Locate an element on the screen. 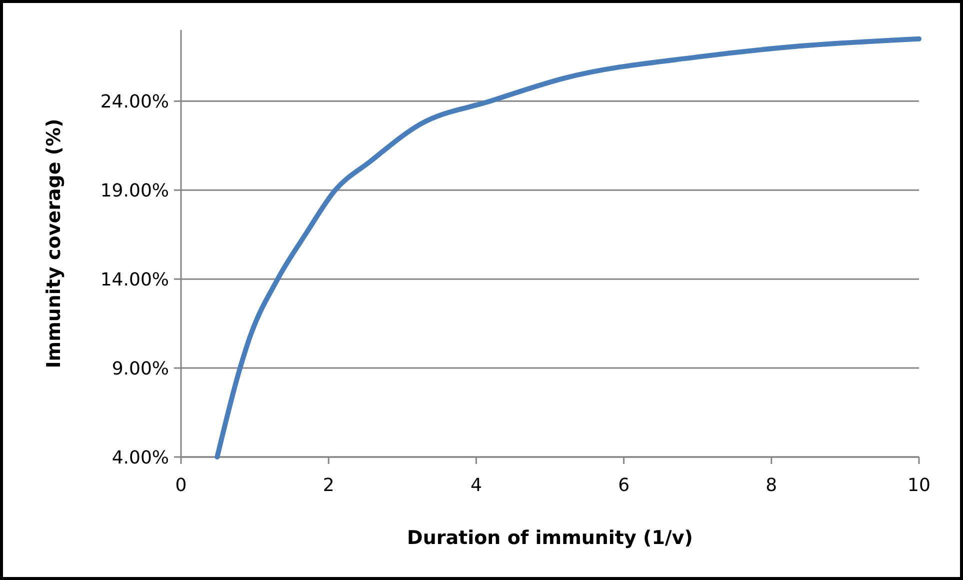 This screenshot has width=963, height=580. x-axis-title: Duration of immunity (1/v) is located at coordinates (550, 538).